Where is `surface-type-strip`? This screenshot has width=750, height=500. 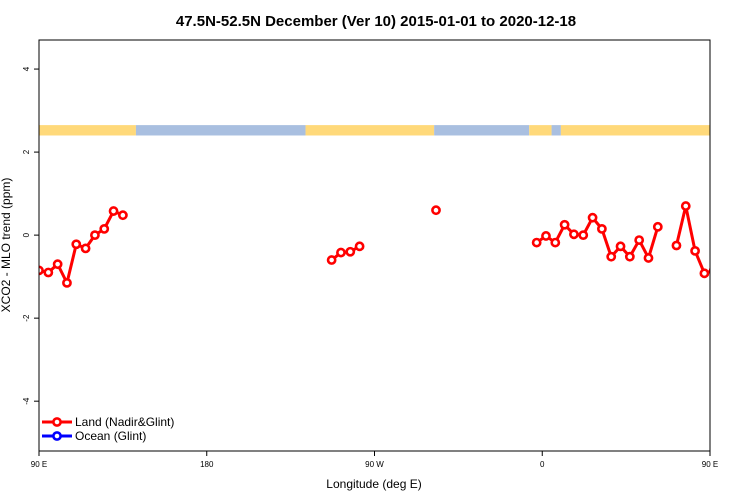 surface-type-strip is located at coordinates (374, 130).